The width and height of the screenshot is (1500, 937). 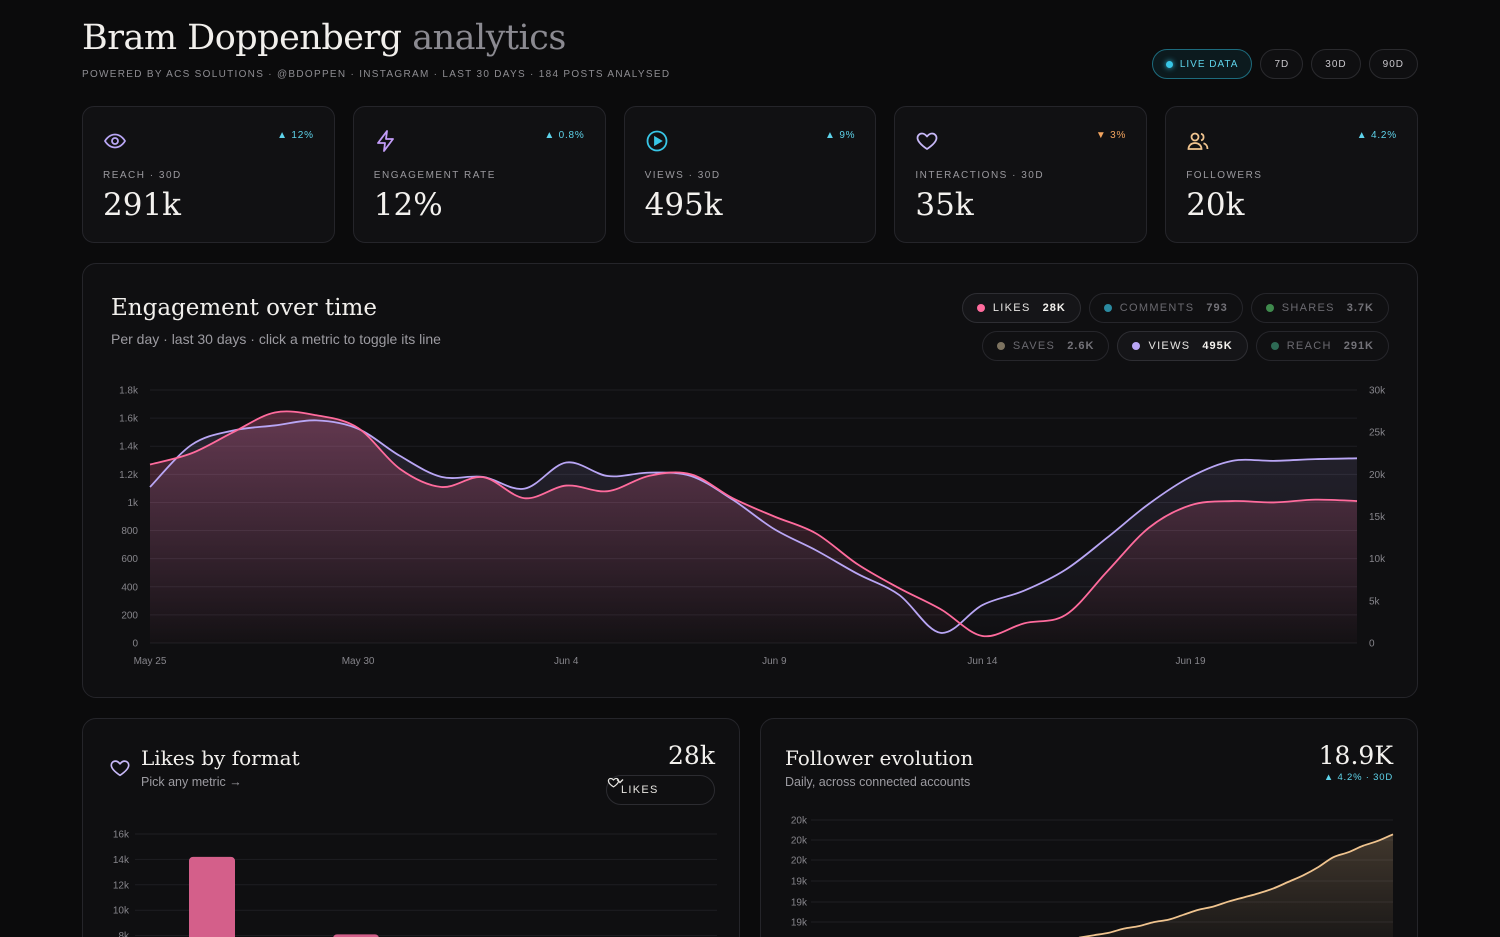 What do you see at coordinates (1215, 205) in the screenshot?
I see `kpi-value: 20k` at bounding box center [1215, 205].